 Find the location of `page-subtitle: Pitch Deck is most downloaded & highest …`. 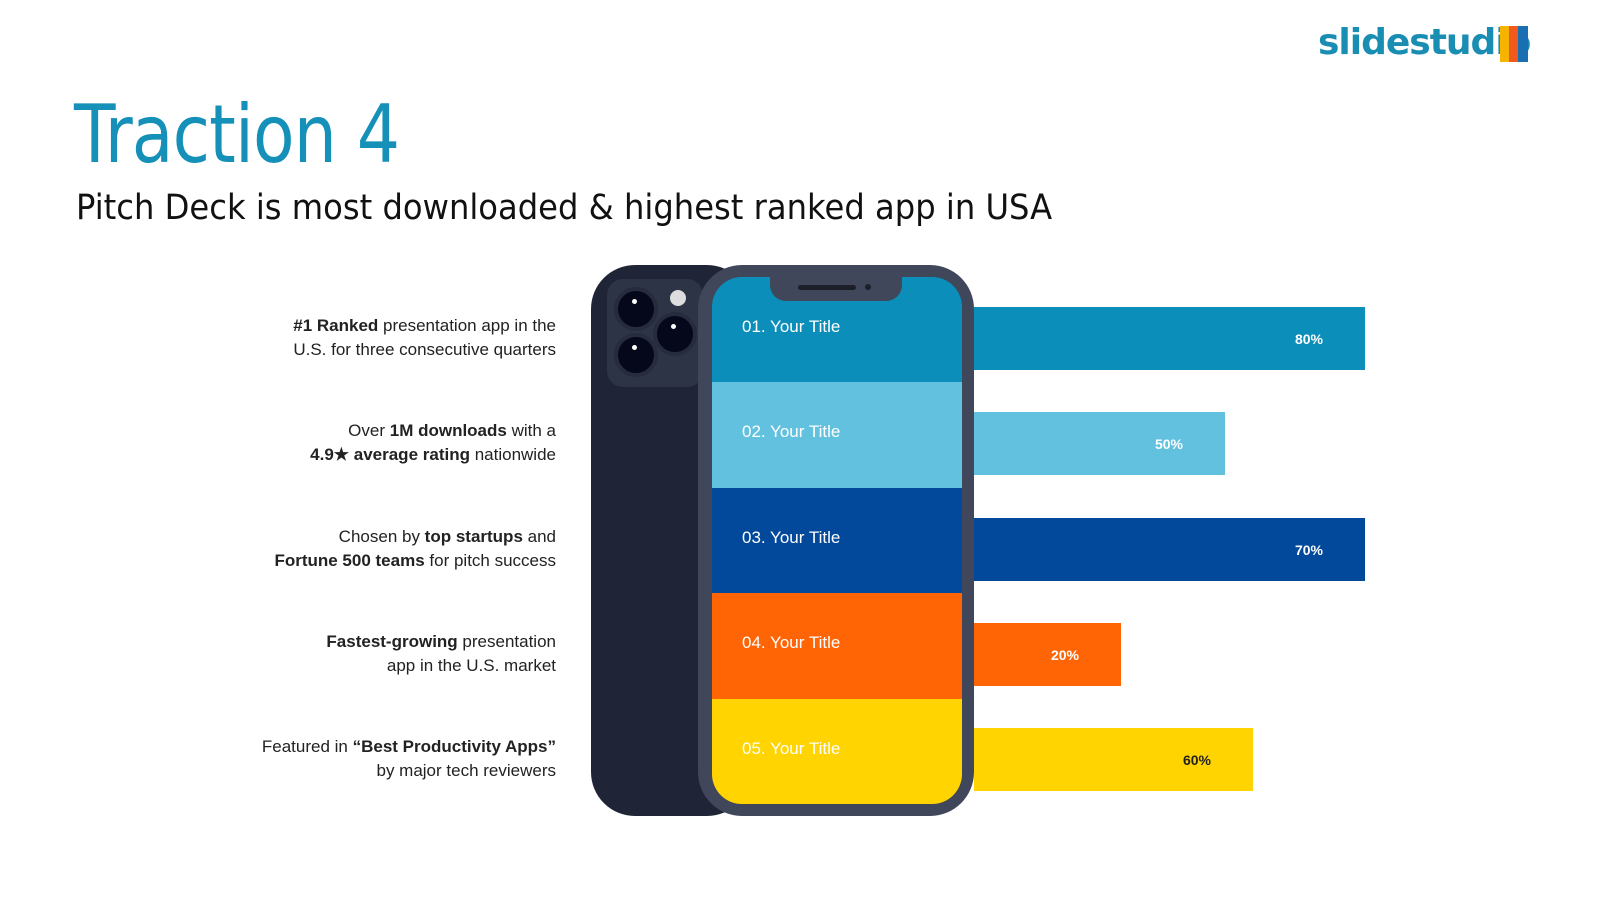

page-subtitle: Pitch Deck is most downloaded & highest … is located at coordinates (564, 208).